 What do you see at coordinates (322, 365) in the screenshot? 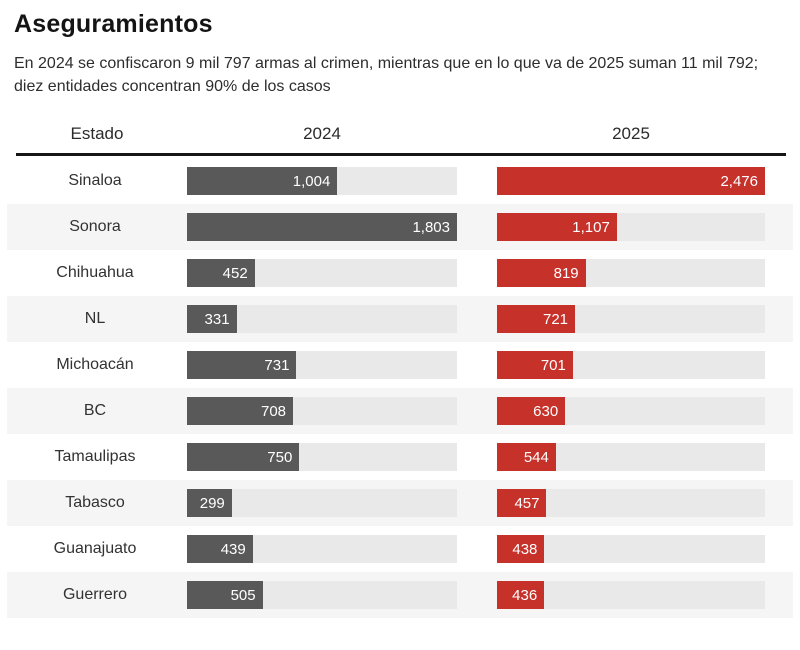
I see `bar-track-2024: 731` at bounding box center [322, 365].